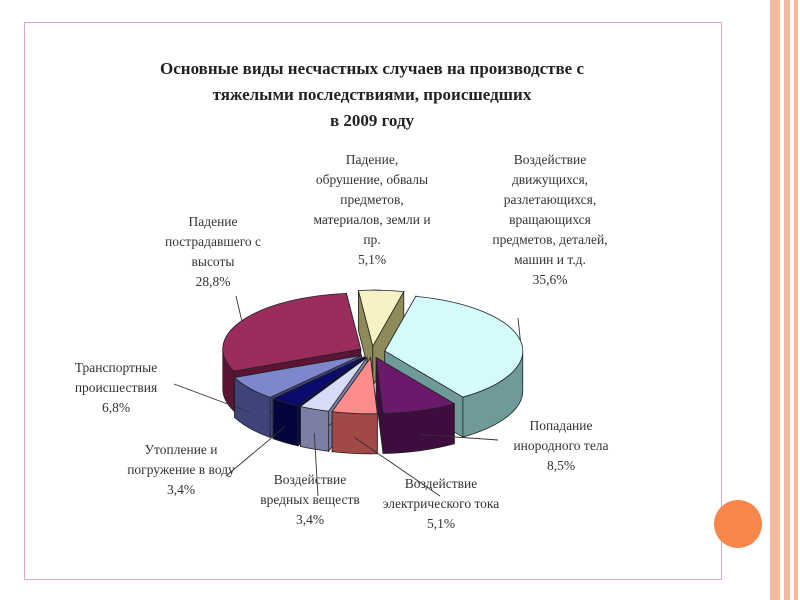 Image resolution: width=800 pixels, height=600 pixels. Describe the element at coordinates (550, 279) in the screenshot. I see `slice-value: 35,6%` at that location.